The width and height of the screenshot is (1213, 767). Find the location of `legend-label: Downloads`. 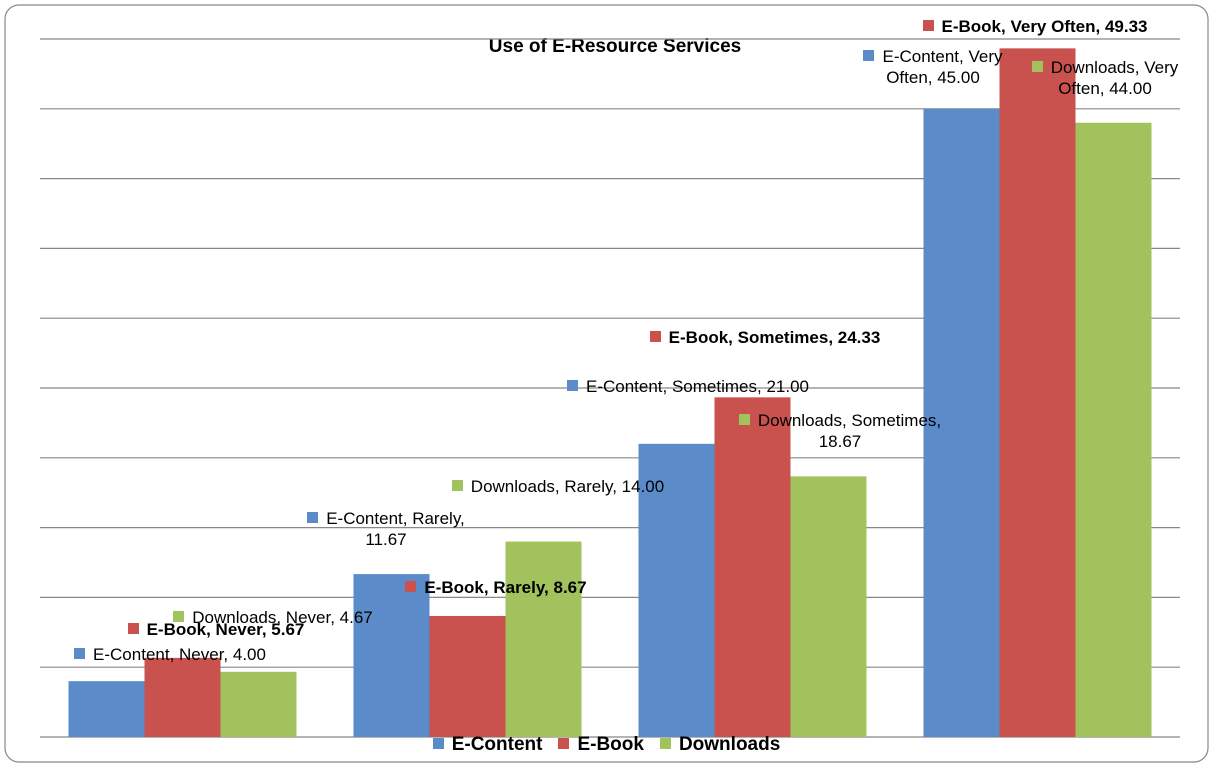

legend-label: Downloads is located at coordinates (729, 744).